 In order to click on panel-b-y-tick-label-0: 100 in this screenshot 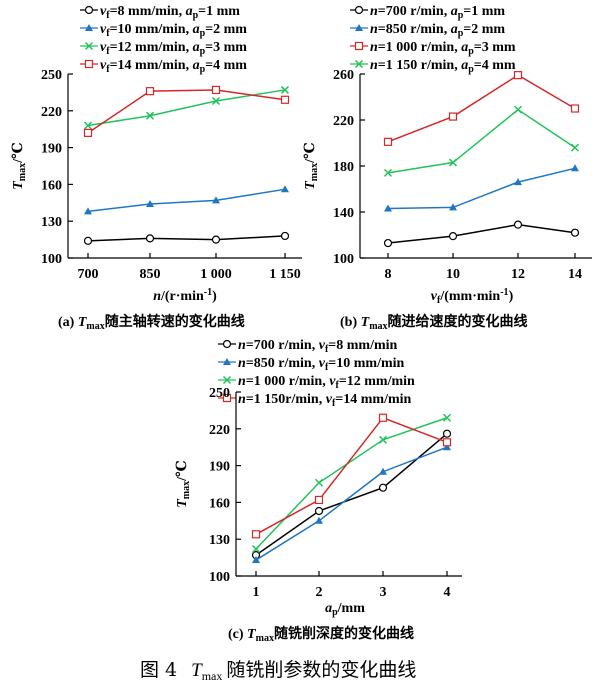, I will do `click(343, 259)`.